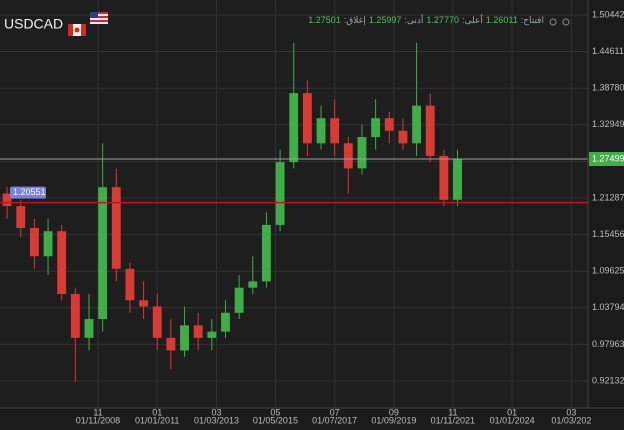 Image resolution: width=624 pixels, height=430 pixels. I want to click on x-tick-label-top: 05, so click(275, 412).